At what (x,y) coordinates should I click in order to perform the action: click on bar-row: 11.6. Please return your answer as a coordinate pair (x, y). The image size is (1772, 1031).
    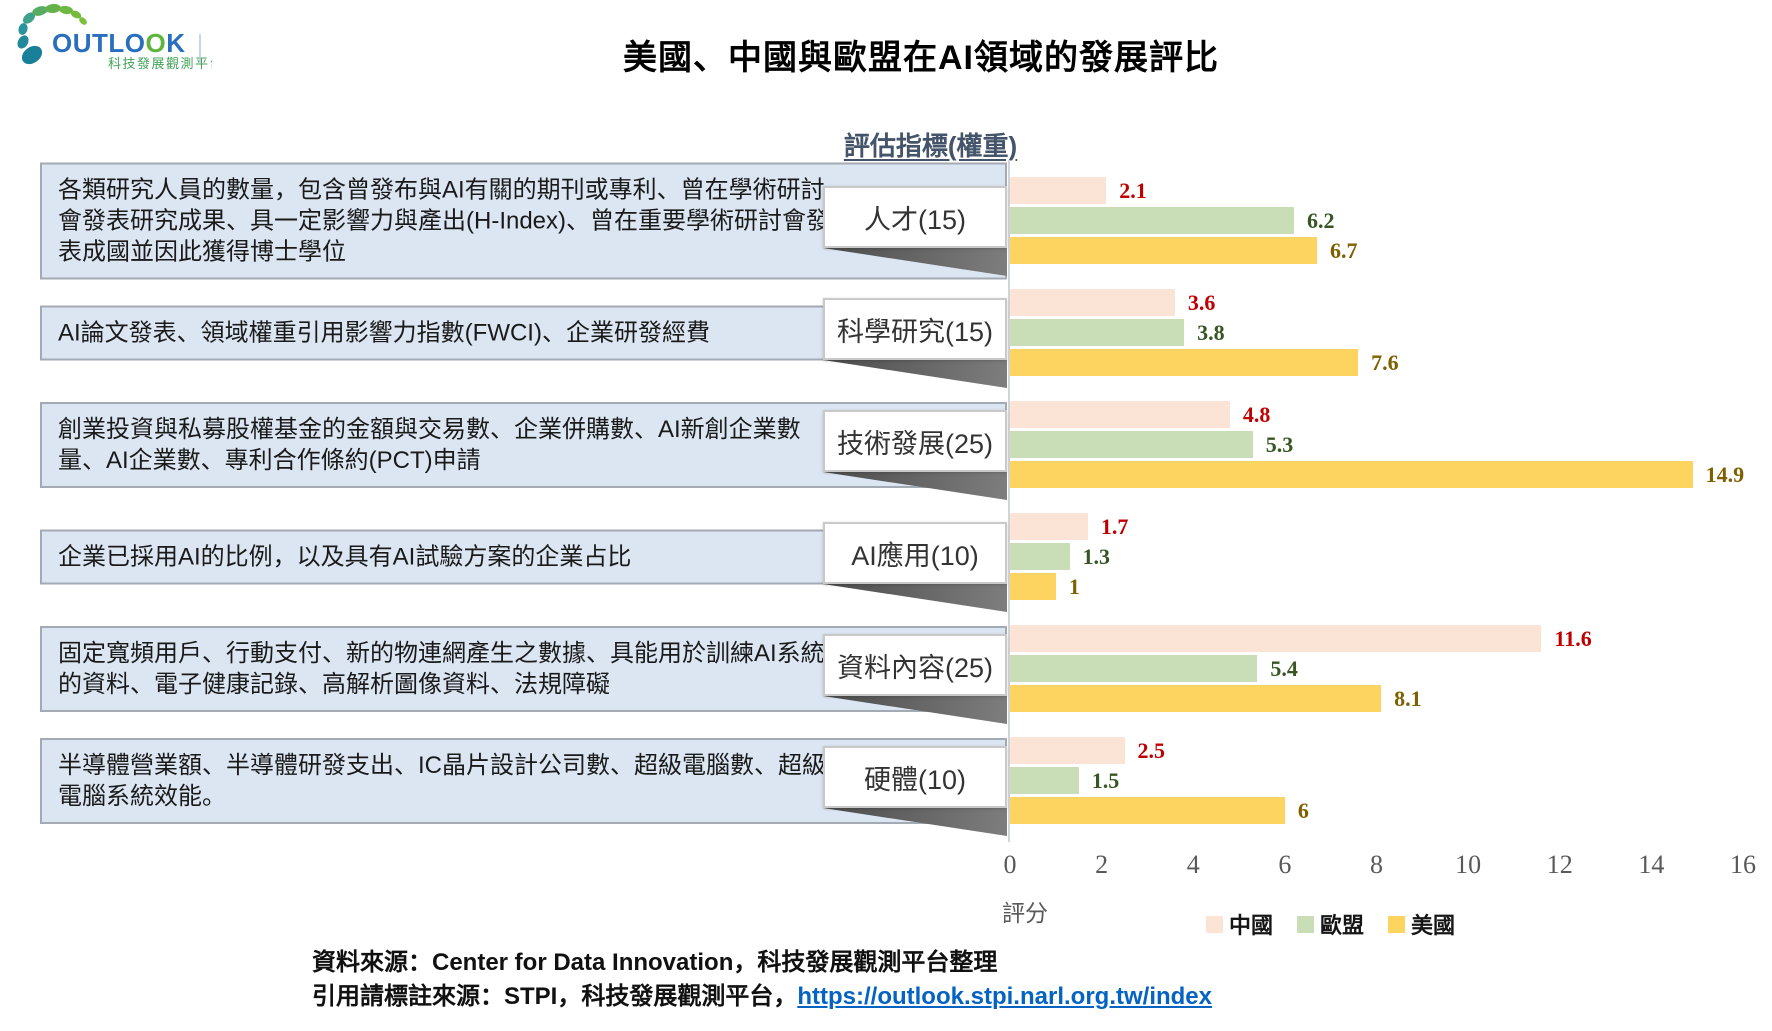
    Looking at the image, I should click on (1376, 638).